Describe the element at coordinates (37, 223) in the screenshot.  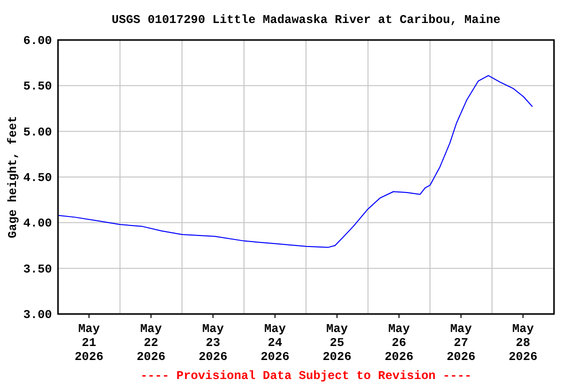
I see `y-tick-label: 4.00` at that location.